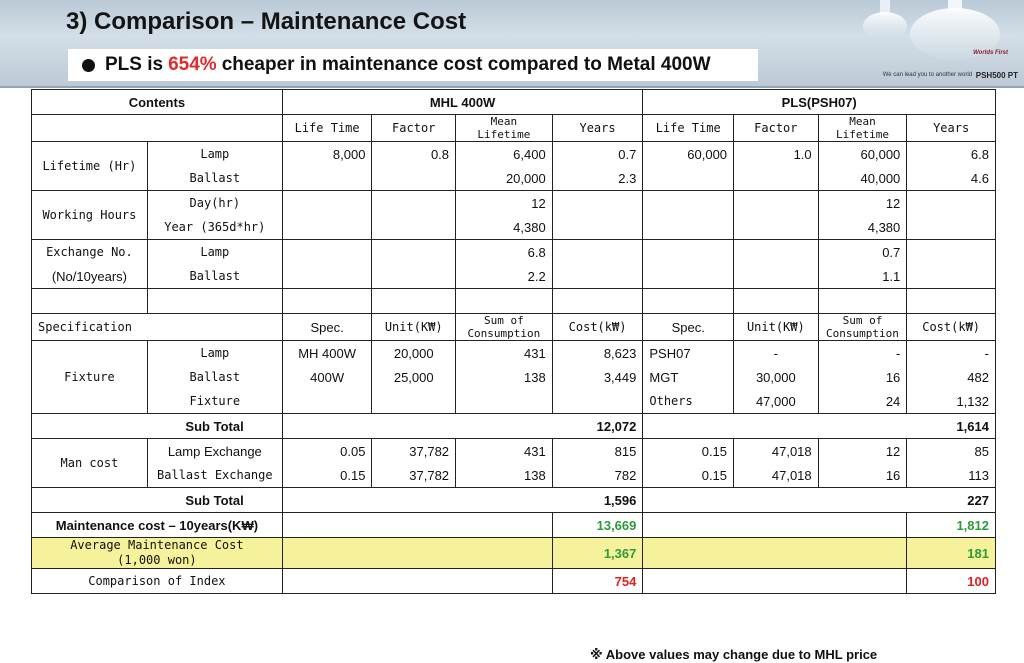  Describe the element at coordinates (414, 450) in the screenshot. I see `cell: 37,782` at that location.